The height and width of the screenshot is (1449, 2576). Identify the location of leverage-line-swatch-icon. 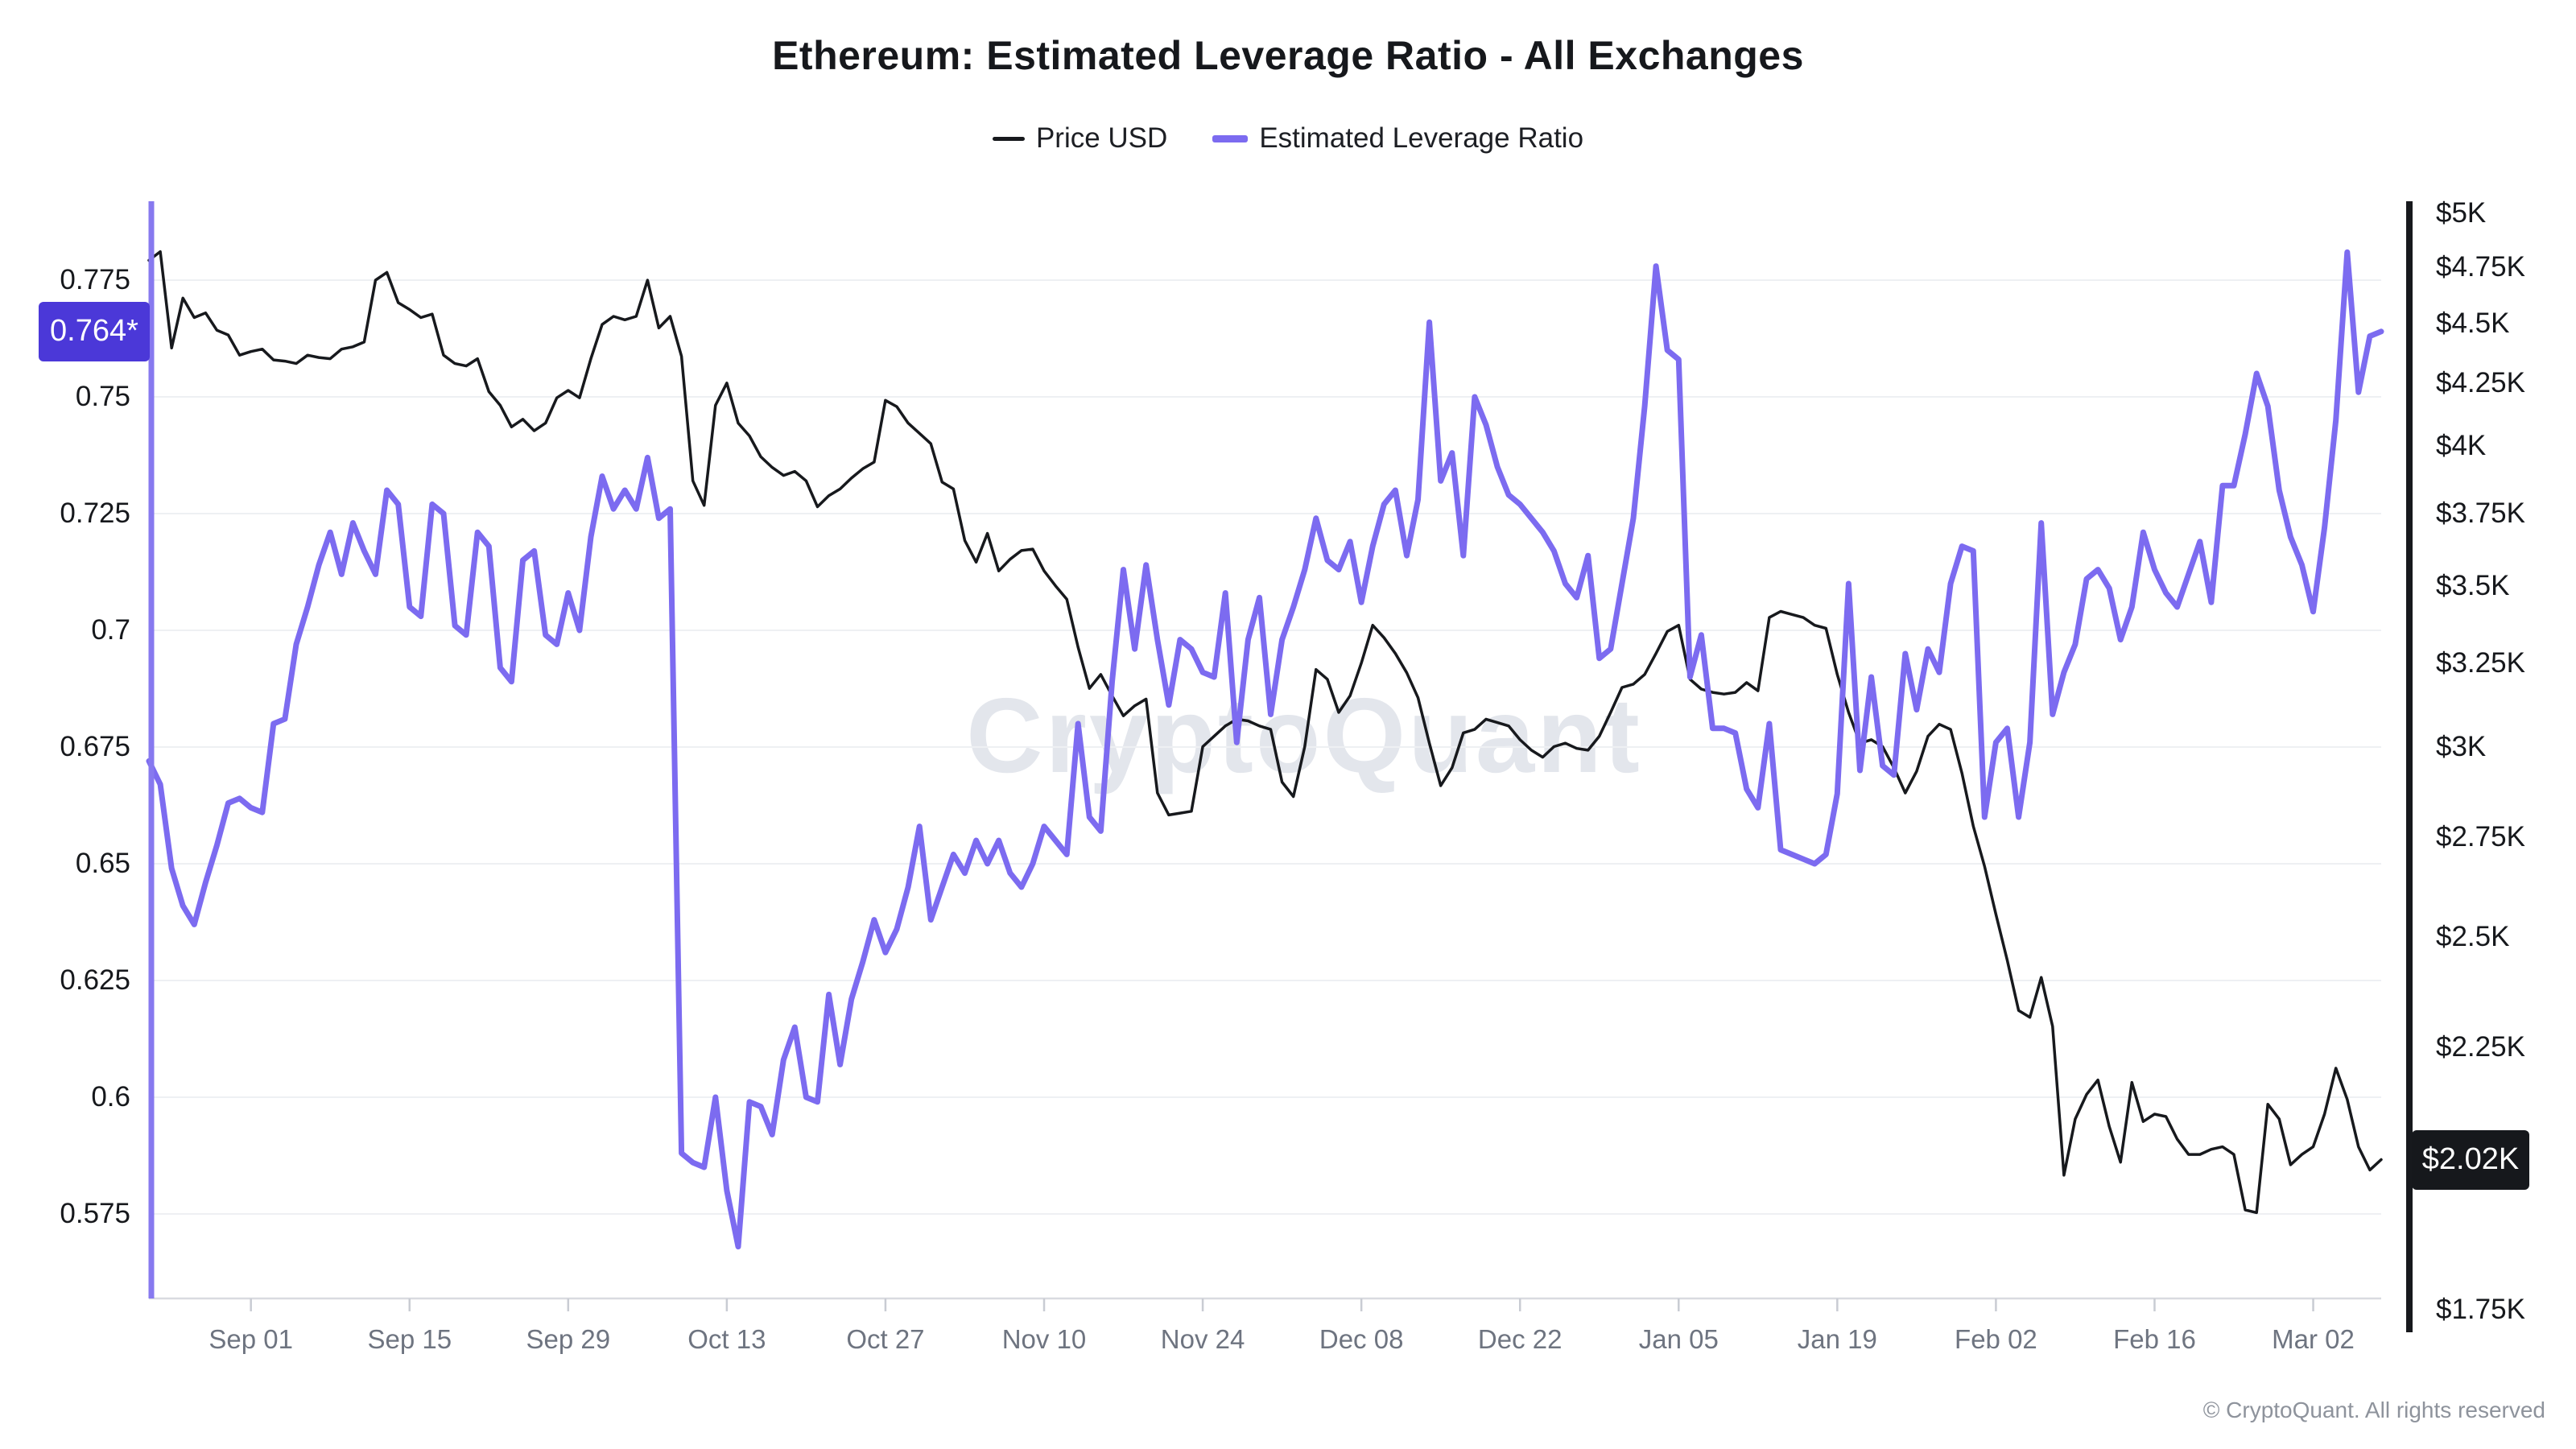
(1230, 138).